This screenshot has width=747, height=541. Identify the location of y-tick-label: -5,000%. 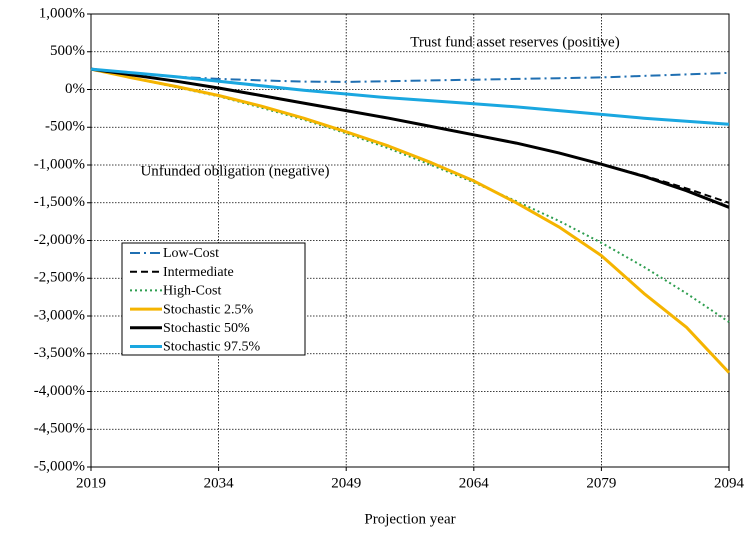
(59, 466).